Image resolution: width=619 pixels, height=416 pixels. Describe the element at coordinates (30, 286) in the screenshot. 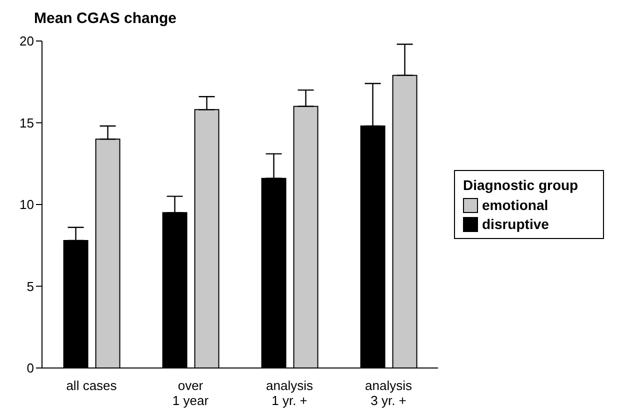

I see `y-tick-label: 5` at that location.